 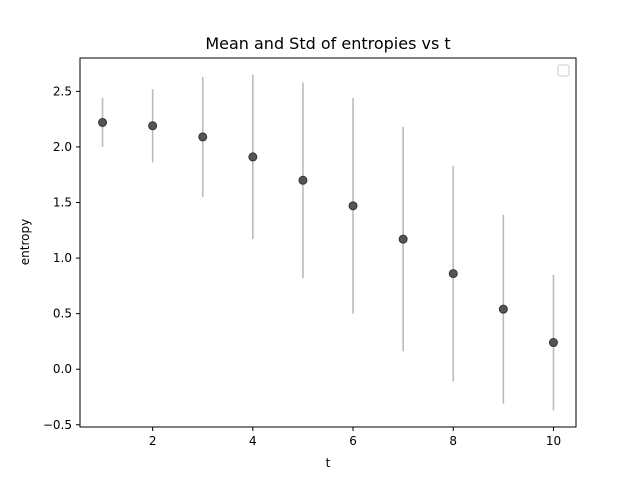 What do you see at coordinates (62, 369) in the screenshot?
I see `y-tick-label: 0.0` at bounding box center [62, 369].